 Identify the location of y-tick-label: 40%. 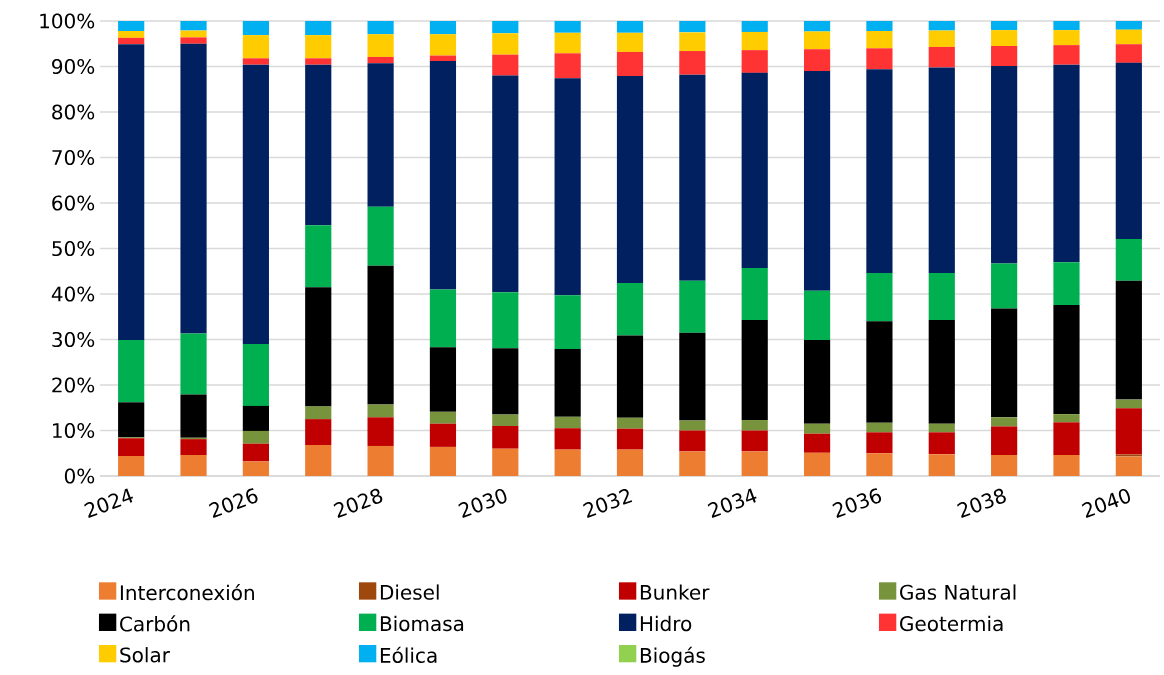
(73, 294).